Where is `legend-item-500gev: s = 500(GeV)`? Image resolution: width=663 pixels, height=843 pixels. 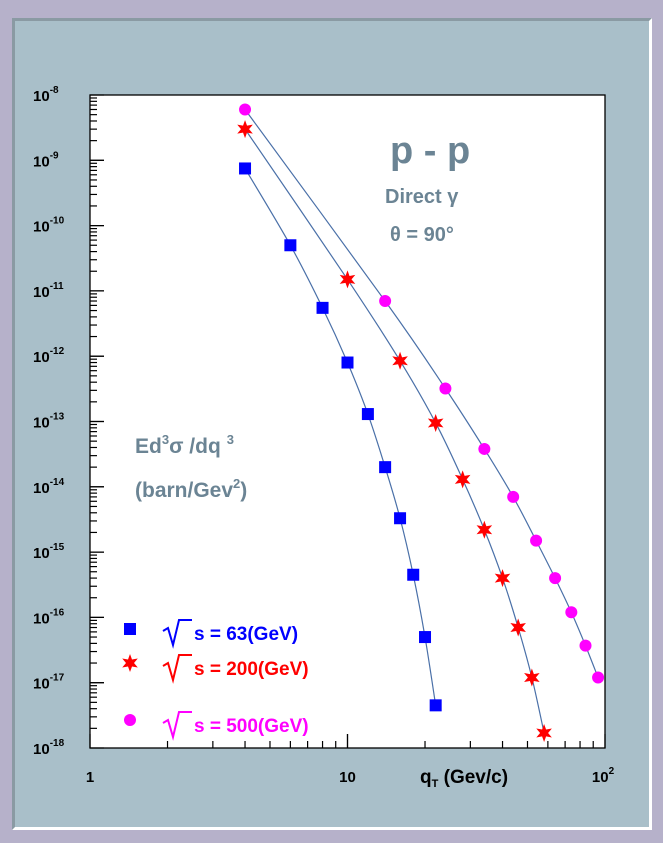
legend-item-500gev: s = 500(GeV) is located at coordinates (216, 726).